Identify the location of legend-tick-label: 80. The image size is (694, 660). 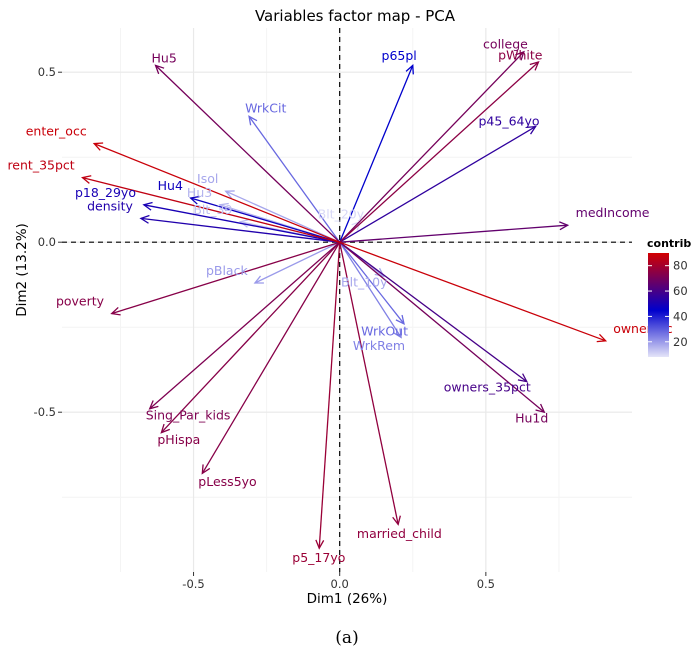
(680, 266).